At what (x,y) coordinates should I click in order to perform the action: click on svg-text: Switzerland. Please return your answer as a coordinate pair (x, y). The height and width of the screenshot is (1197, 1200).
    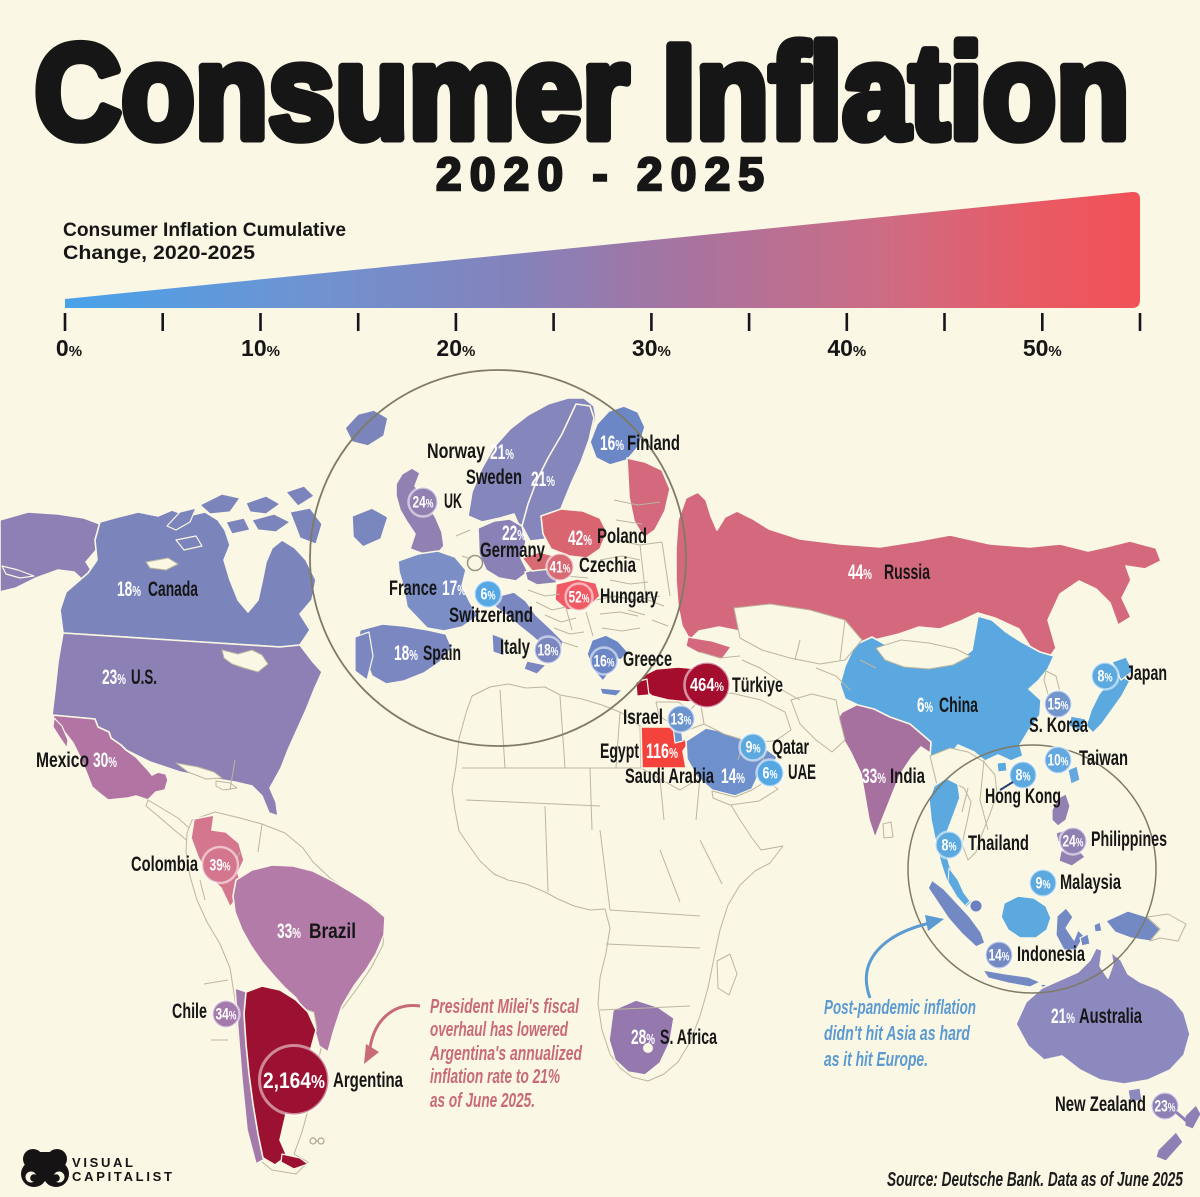
    Looking at the image, I should click on (491, 615).